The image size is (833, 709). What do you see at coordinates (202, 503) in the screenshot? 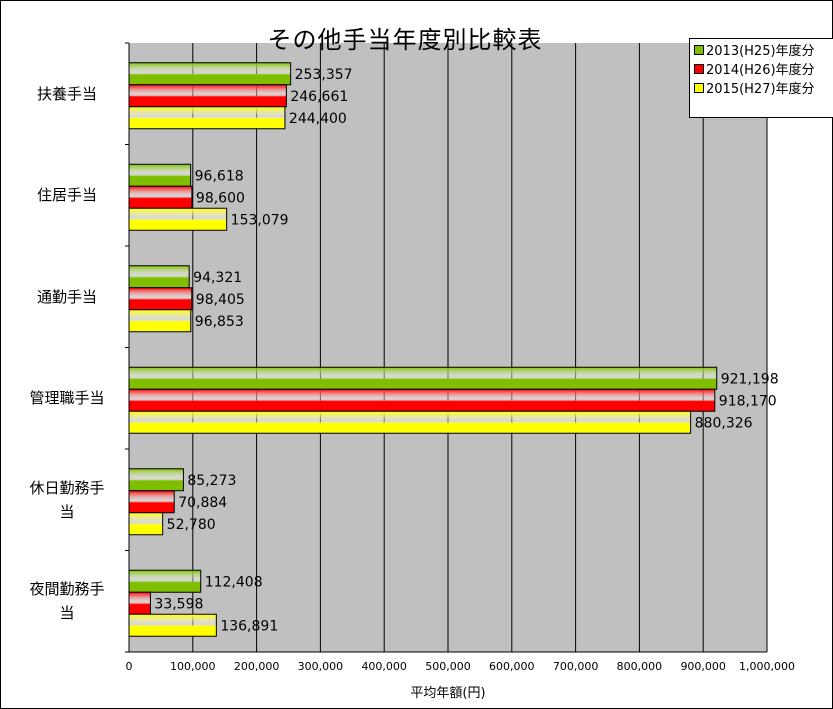
I see `data-label: 70,884` at bounding box center [202, 503].